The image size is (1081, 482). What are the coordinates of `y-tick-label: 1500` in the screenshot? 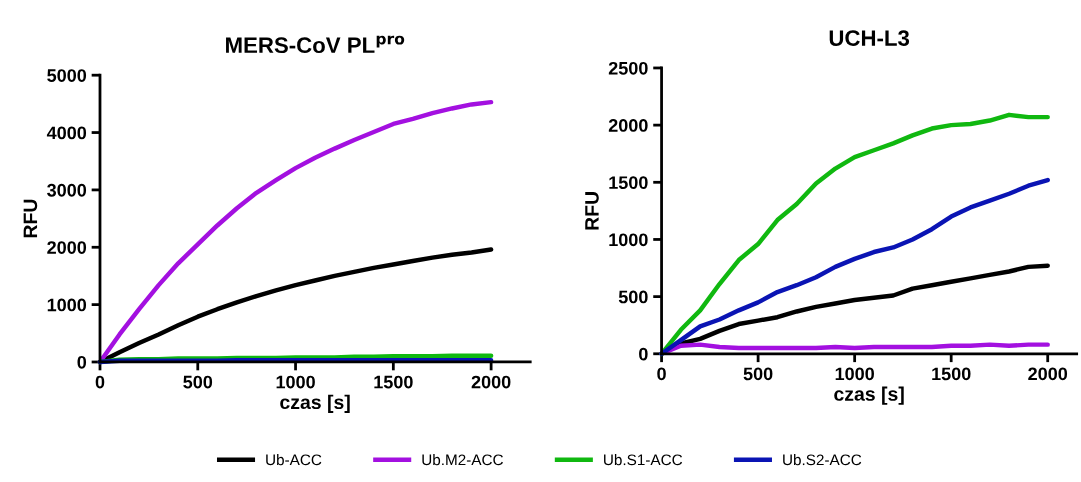 It's located at (628, 183).